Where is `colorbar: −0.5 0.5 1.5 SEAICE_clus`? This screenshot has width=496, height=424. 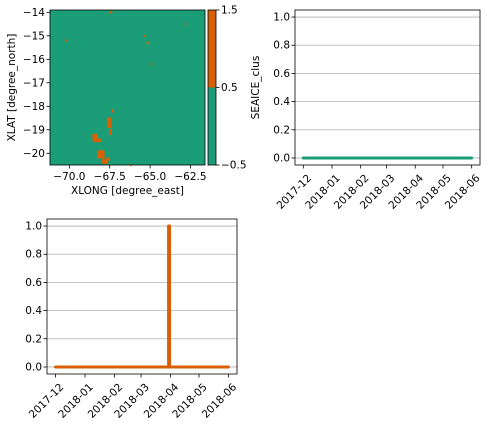 colorbar: −0.5 0.5 1.5 SEAICE_clus is located at coordinates (234, 88).